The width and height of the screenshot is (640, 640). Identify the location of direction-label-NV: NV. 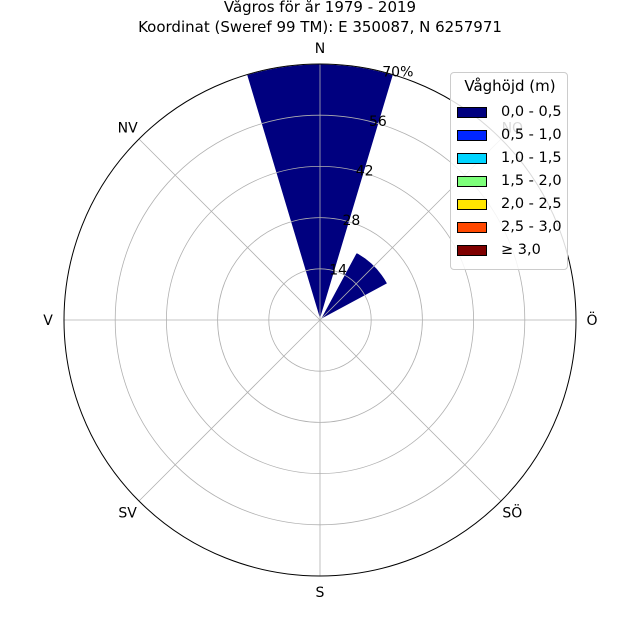
(128, 129).